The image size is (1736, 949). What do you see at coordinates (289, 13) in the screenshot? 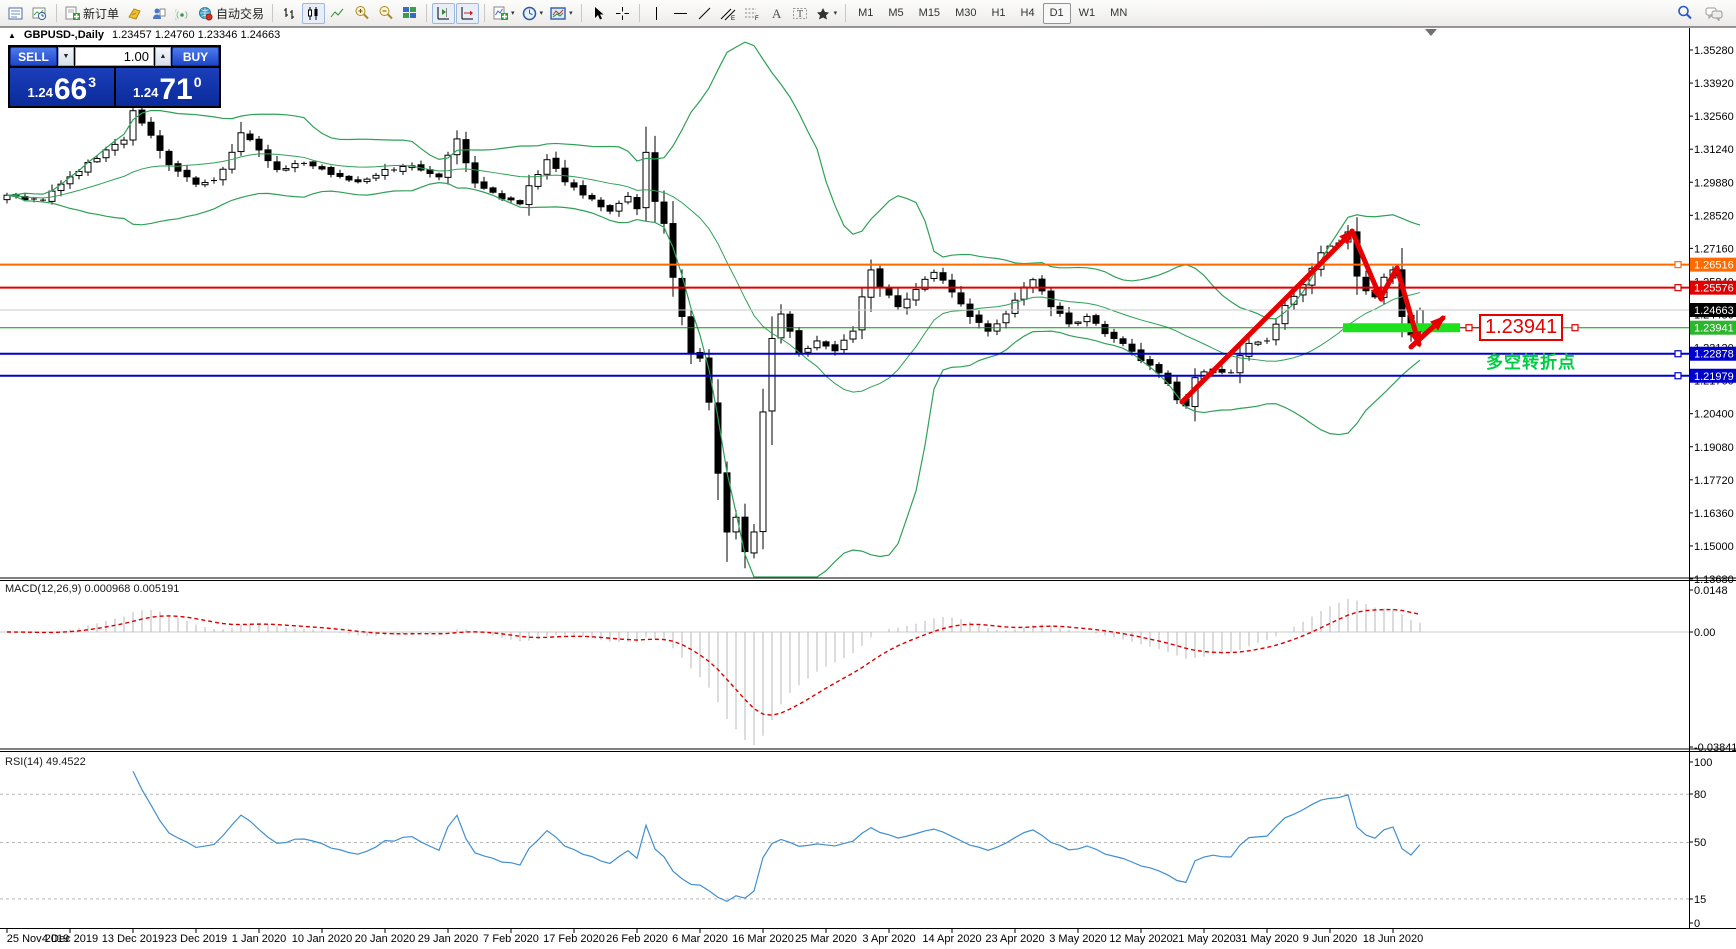
I see `bar-chart-icon` at bounding box center [289, 13].